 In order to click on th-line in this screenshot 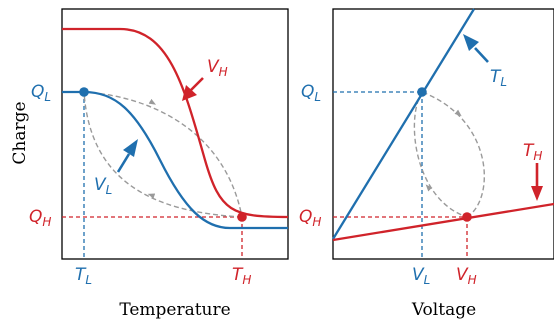, I will do `click(443, 222)`.